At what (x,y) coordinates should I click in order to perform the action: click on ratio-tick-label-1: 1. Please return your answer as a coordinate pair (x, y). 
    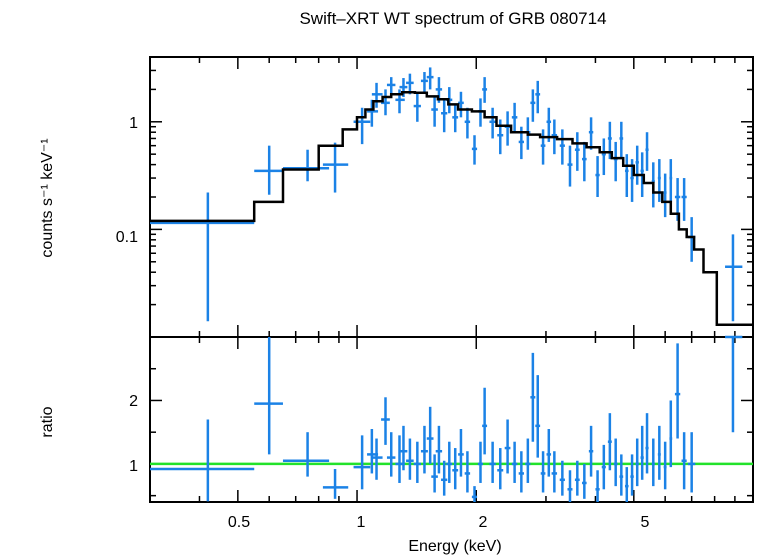
    Looking at the image, I should click on (133, 466).